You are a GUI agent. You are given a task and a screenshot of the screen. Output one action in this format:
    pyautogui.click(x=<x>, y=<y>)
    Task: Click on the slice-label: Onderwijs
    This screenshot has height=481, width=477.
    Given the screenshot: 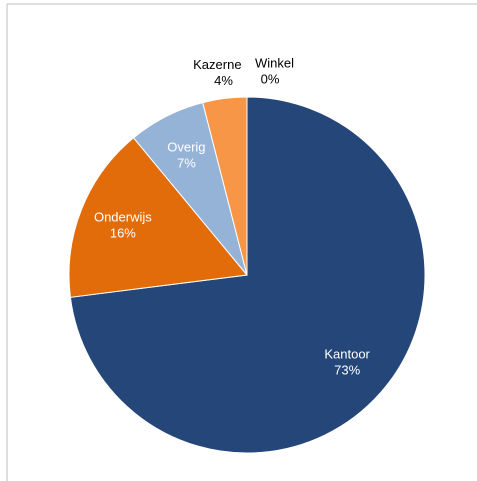 What is the action you would take?
    pyautogui.click(x=123, y=216)
    